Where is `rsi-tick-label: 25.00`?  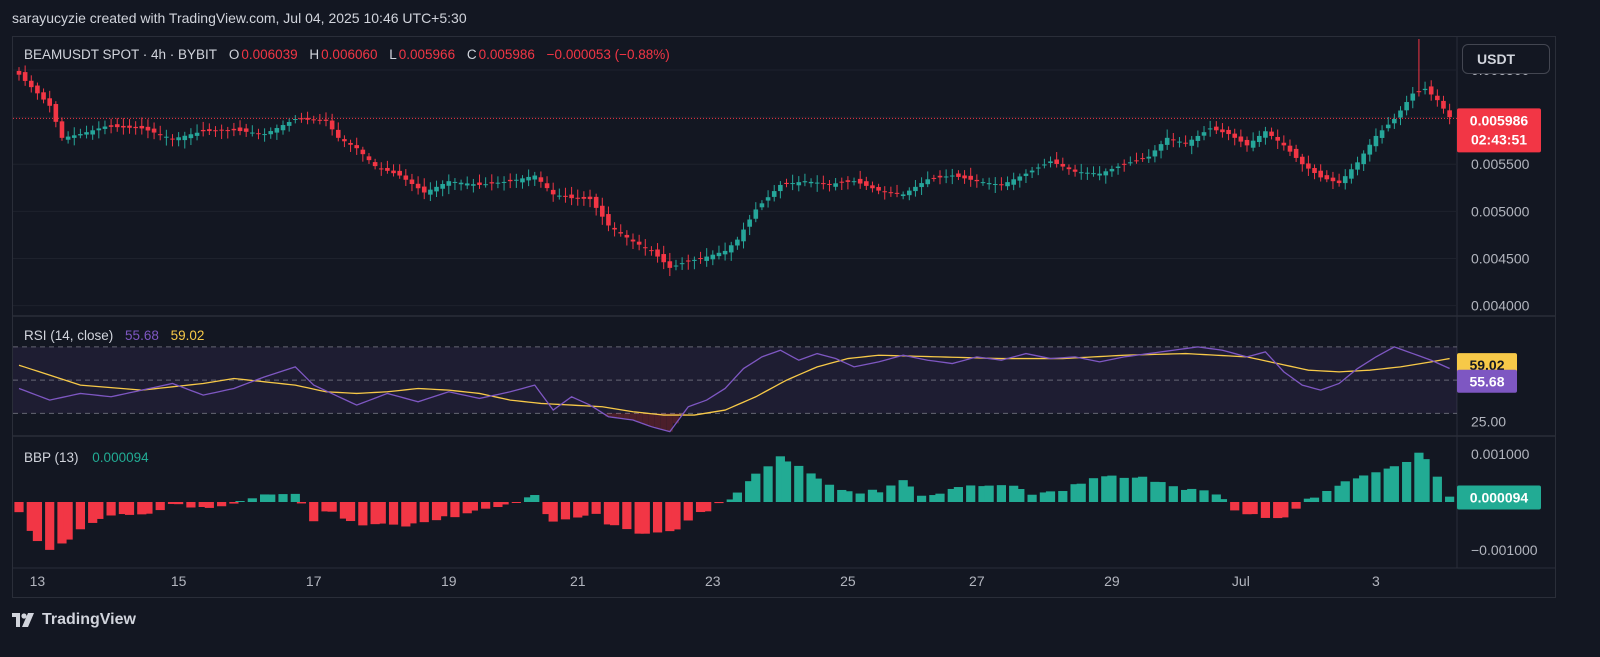
rsi-tick-label: 25.00 is located at coordinates (1488, 422).